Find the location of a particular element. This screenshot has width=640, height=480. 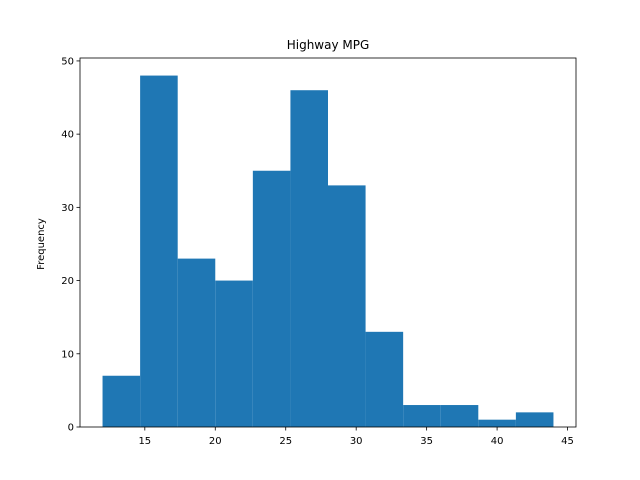

y-tick-label: 50 is located at coordinates (67, 61).